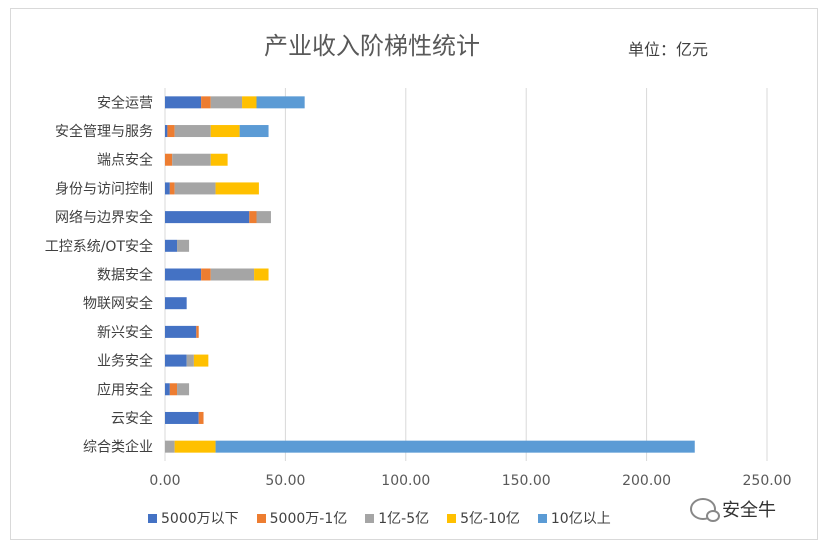  What do you see at coordinates (125, 389) in the screenshot?
I see `category-label: 应用安全` at bounding box center [125, 389].